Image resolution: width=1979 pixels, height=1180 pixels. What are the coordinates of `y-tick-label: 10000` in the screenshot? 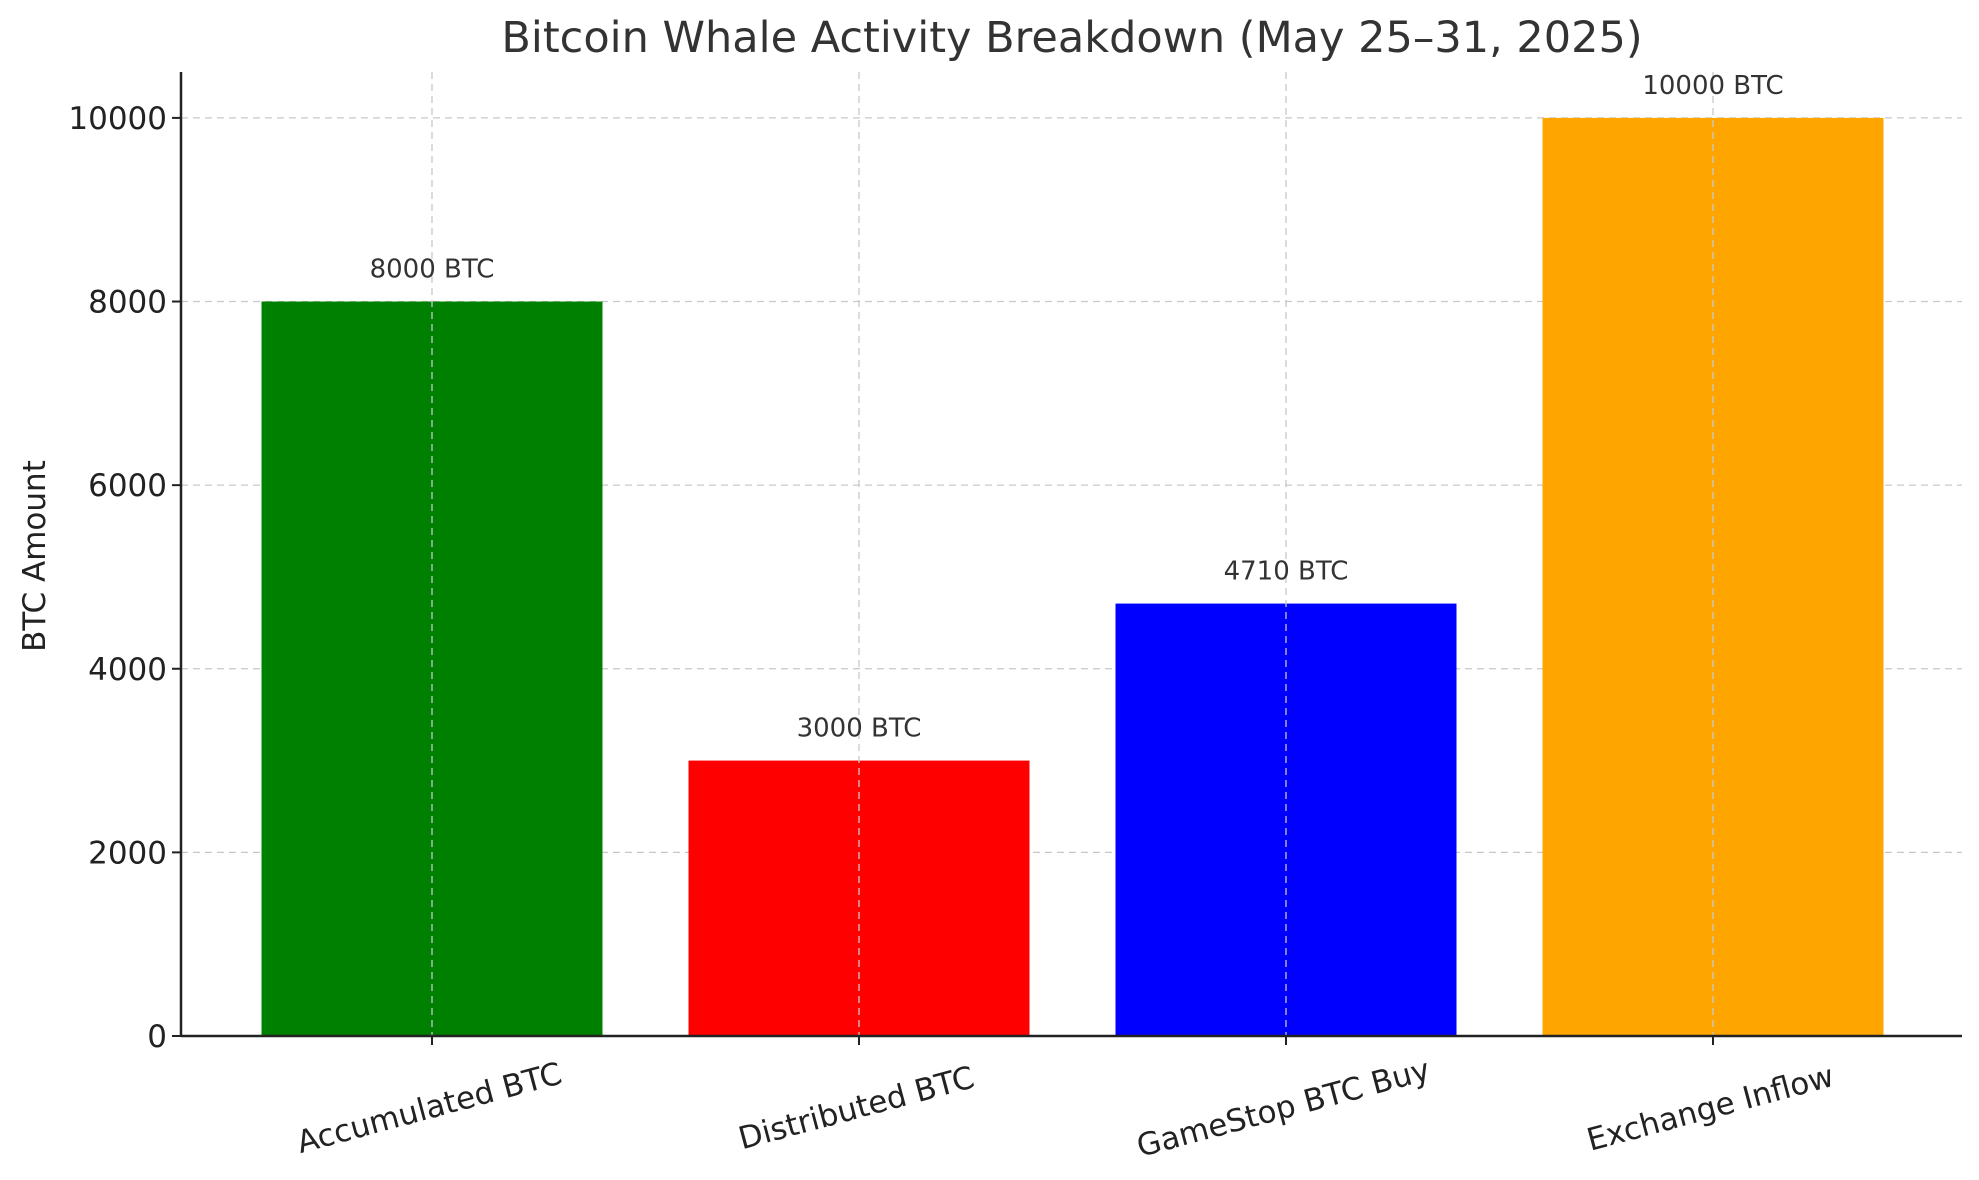 It's located at (117, 119).